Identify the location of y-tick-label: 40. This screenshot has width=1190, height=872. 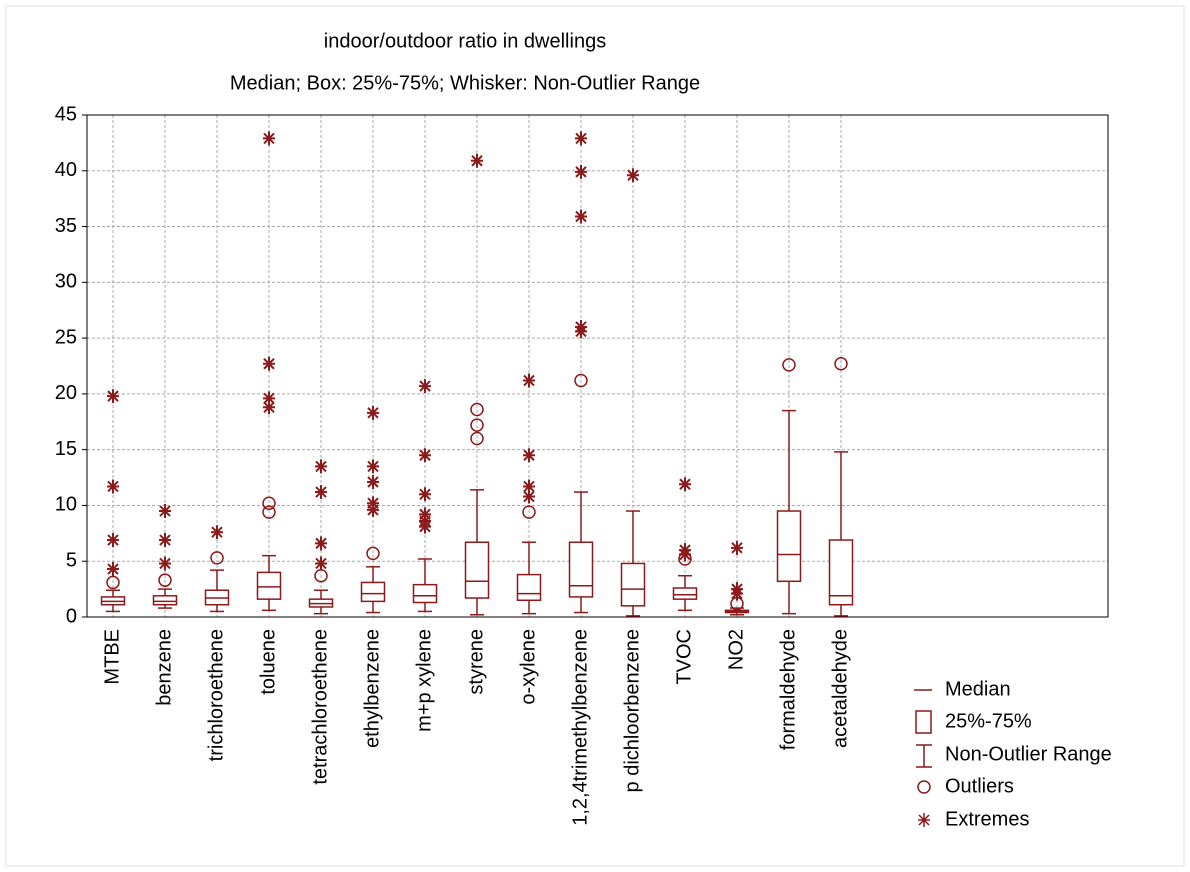
(66, 170).